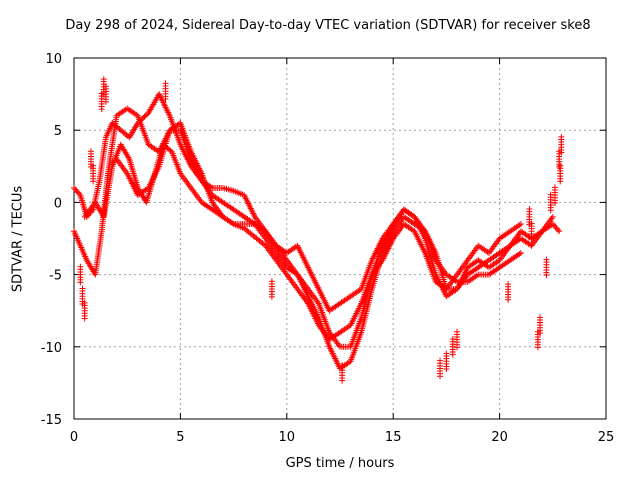  What do you see at coordinates (53, 59) in the screenshot?
I see `y-tick-label: 10` at bounding box center [53, 59].